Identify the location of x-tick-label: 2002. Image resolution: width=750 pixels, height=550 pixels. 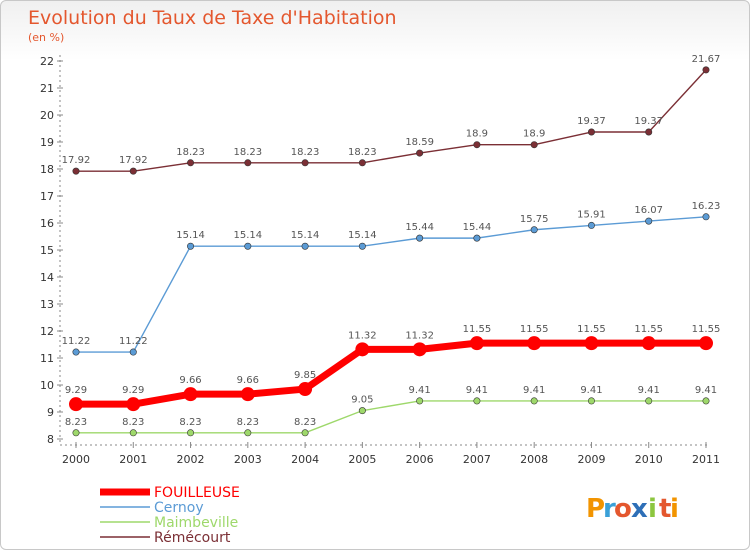
(191, 459).